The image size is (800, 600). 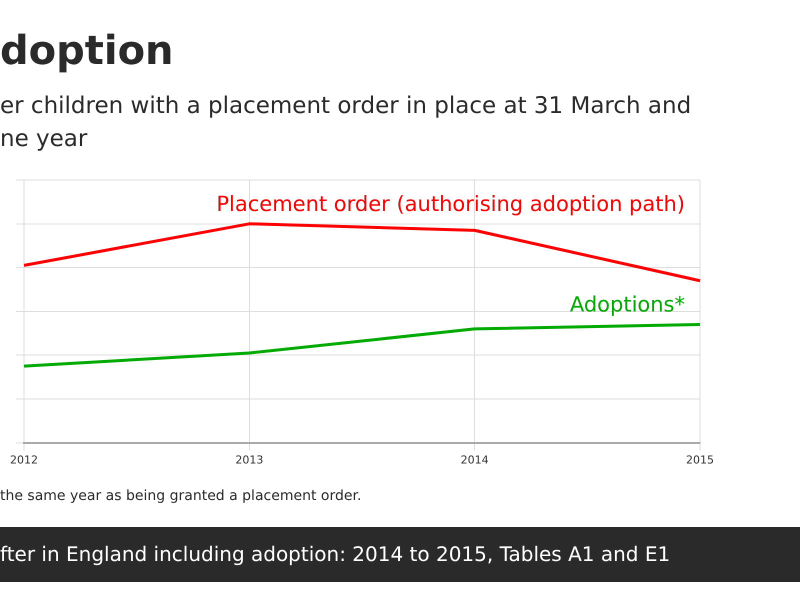 I want to click on text: fter in England including adoption: 2014 to 2015, Tables A1 and E1, so click(x=400, y=554).